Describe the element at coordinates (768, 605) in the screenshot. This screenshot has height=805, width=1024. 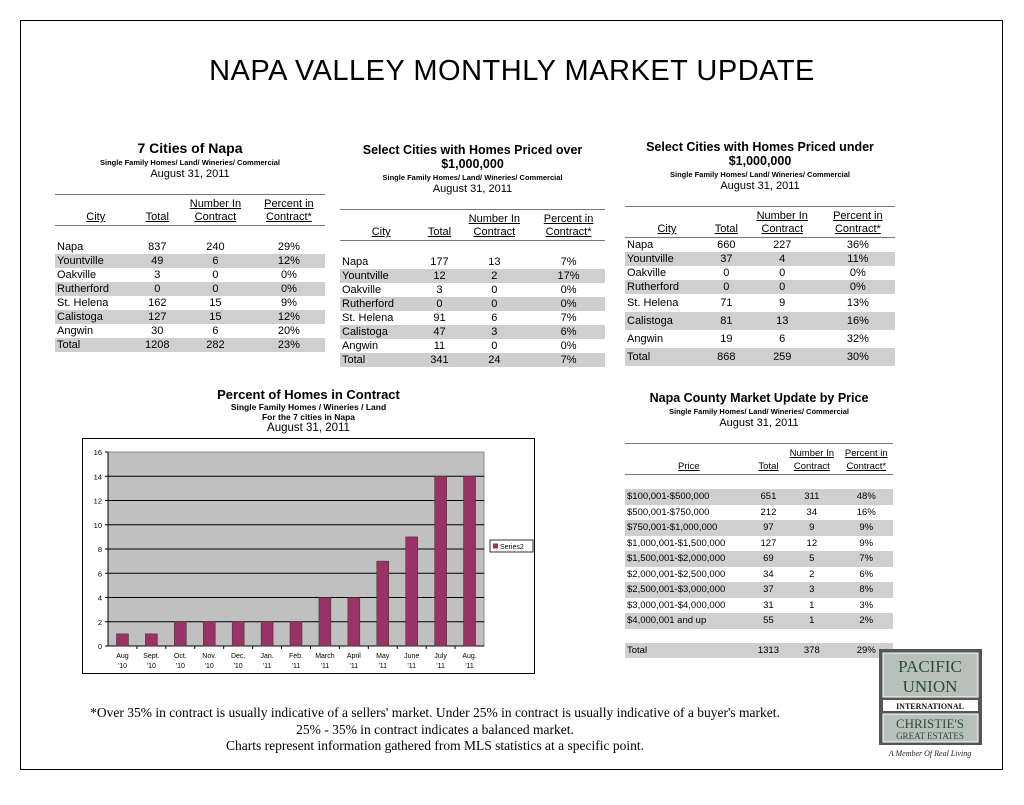
I see `table-cell: 31` at that location.